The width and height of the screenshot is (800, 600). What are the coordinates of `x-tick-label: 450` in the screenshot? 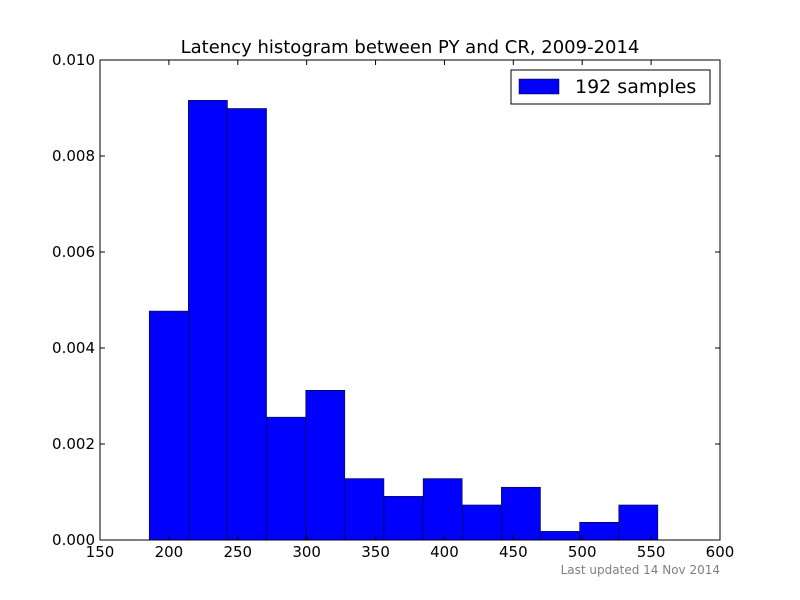 It's located at (513, 552).